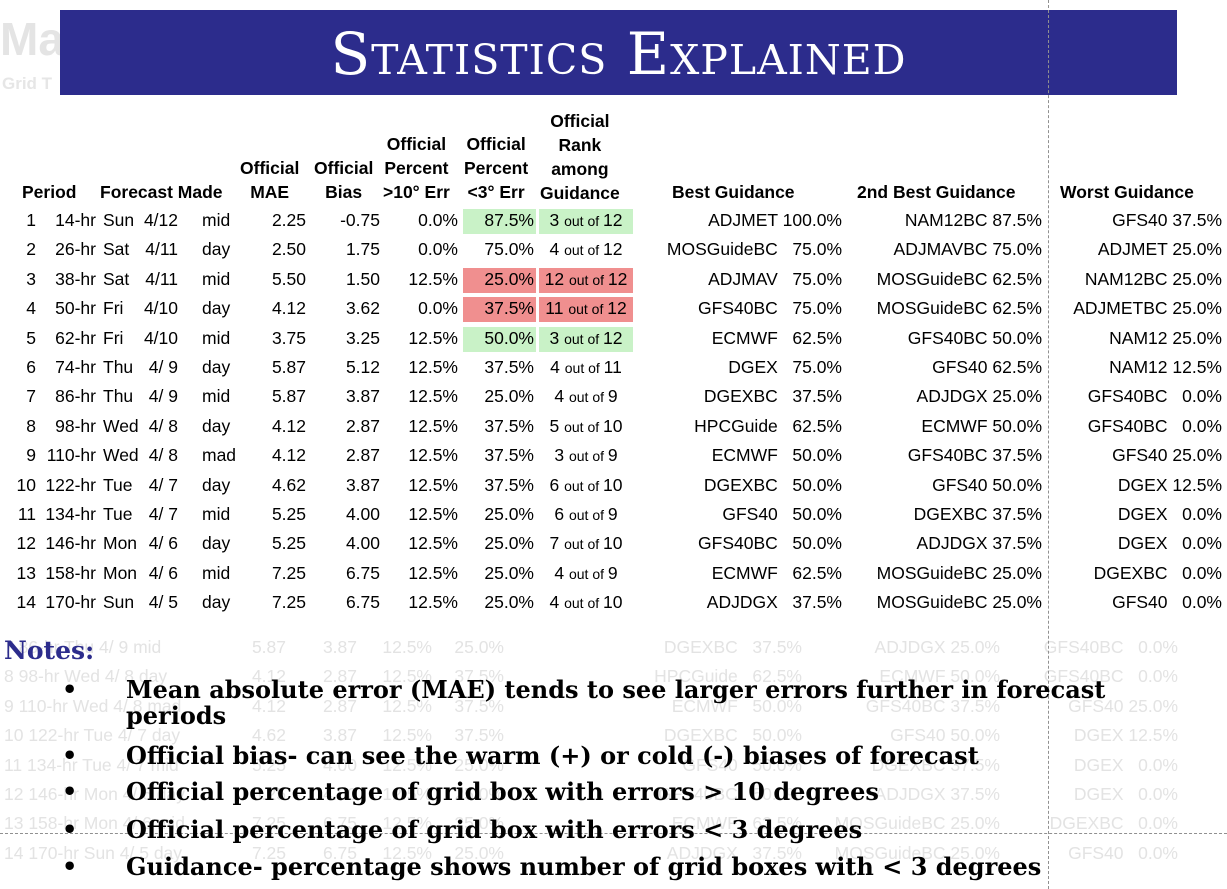 The image size is (1227, 889). I want to click on bias-value: 4.00, so click(362, 543).